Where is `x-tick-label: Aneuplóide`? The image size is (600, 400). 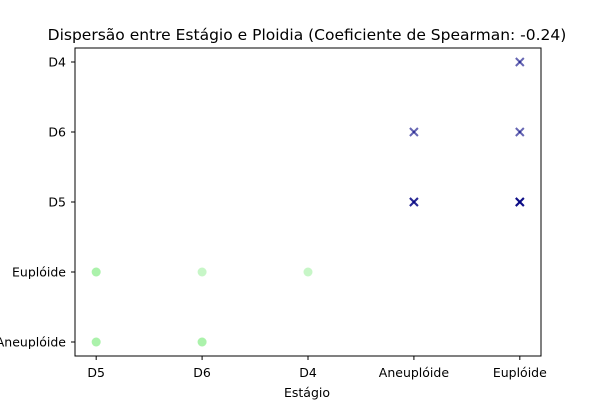
x-tick-label: Aneuplóide is located at coordinates (414, 372).